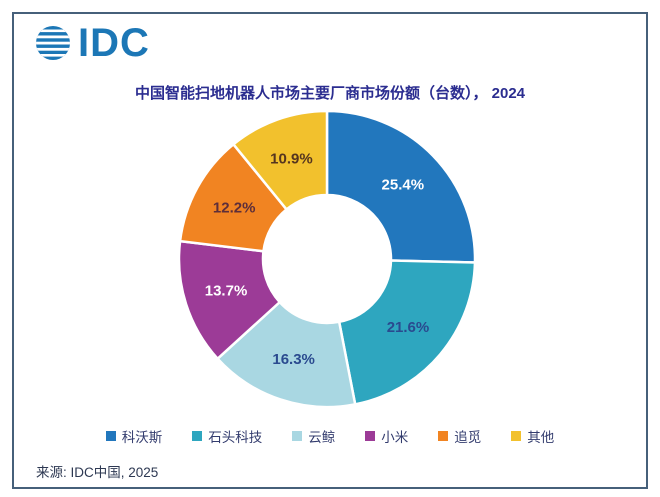 This screenshot has height=497, width=660. I want to click on legend-item-科沃斯: 科沃斯, so click(134, 436).